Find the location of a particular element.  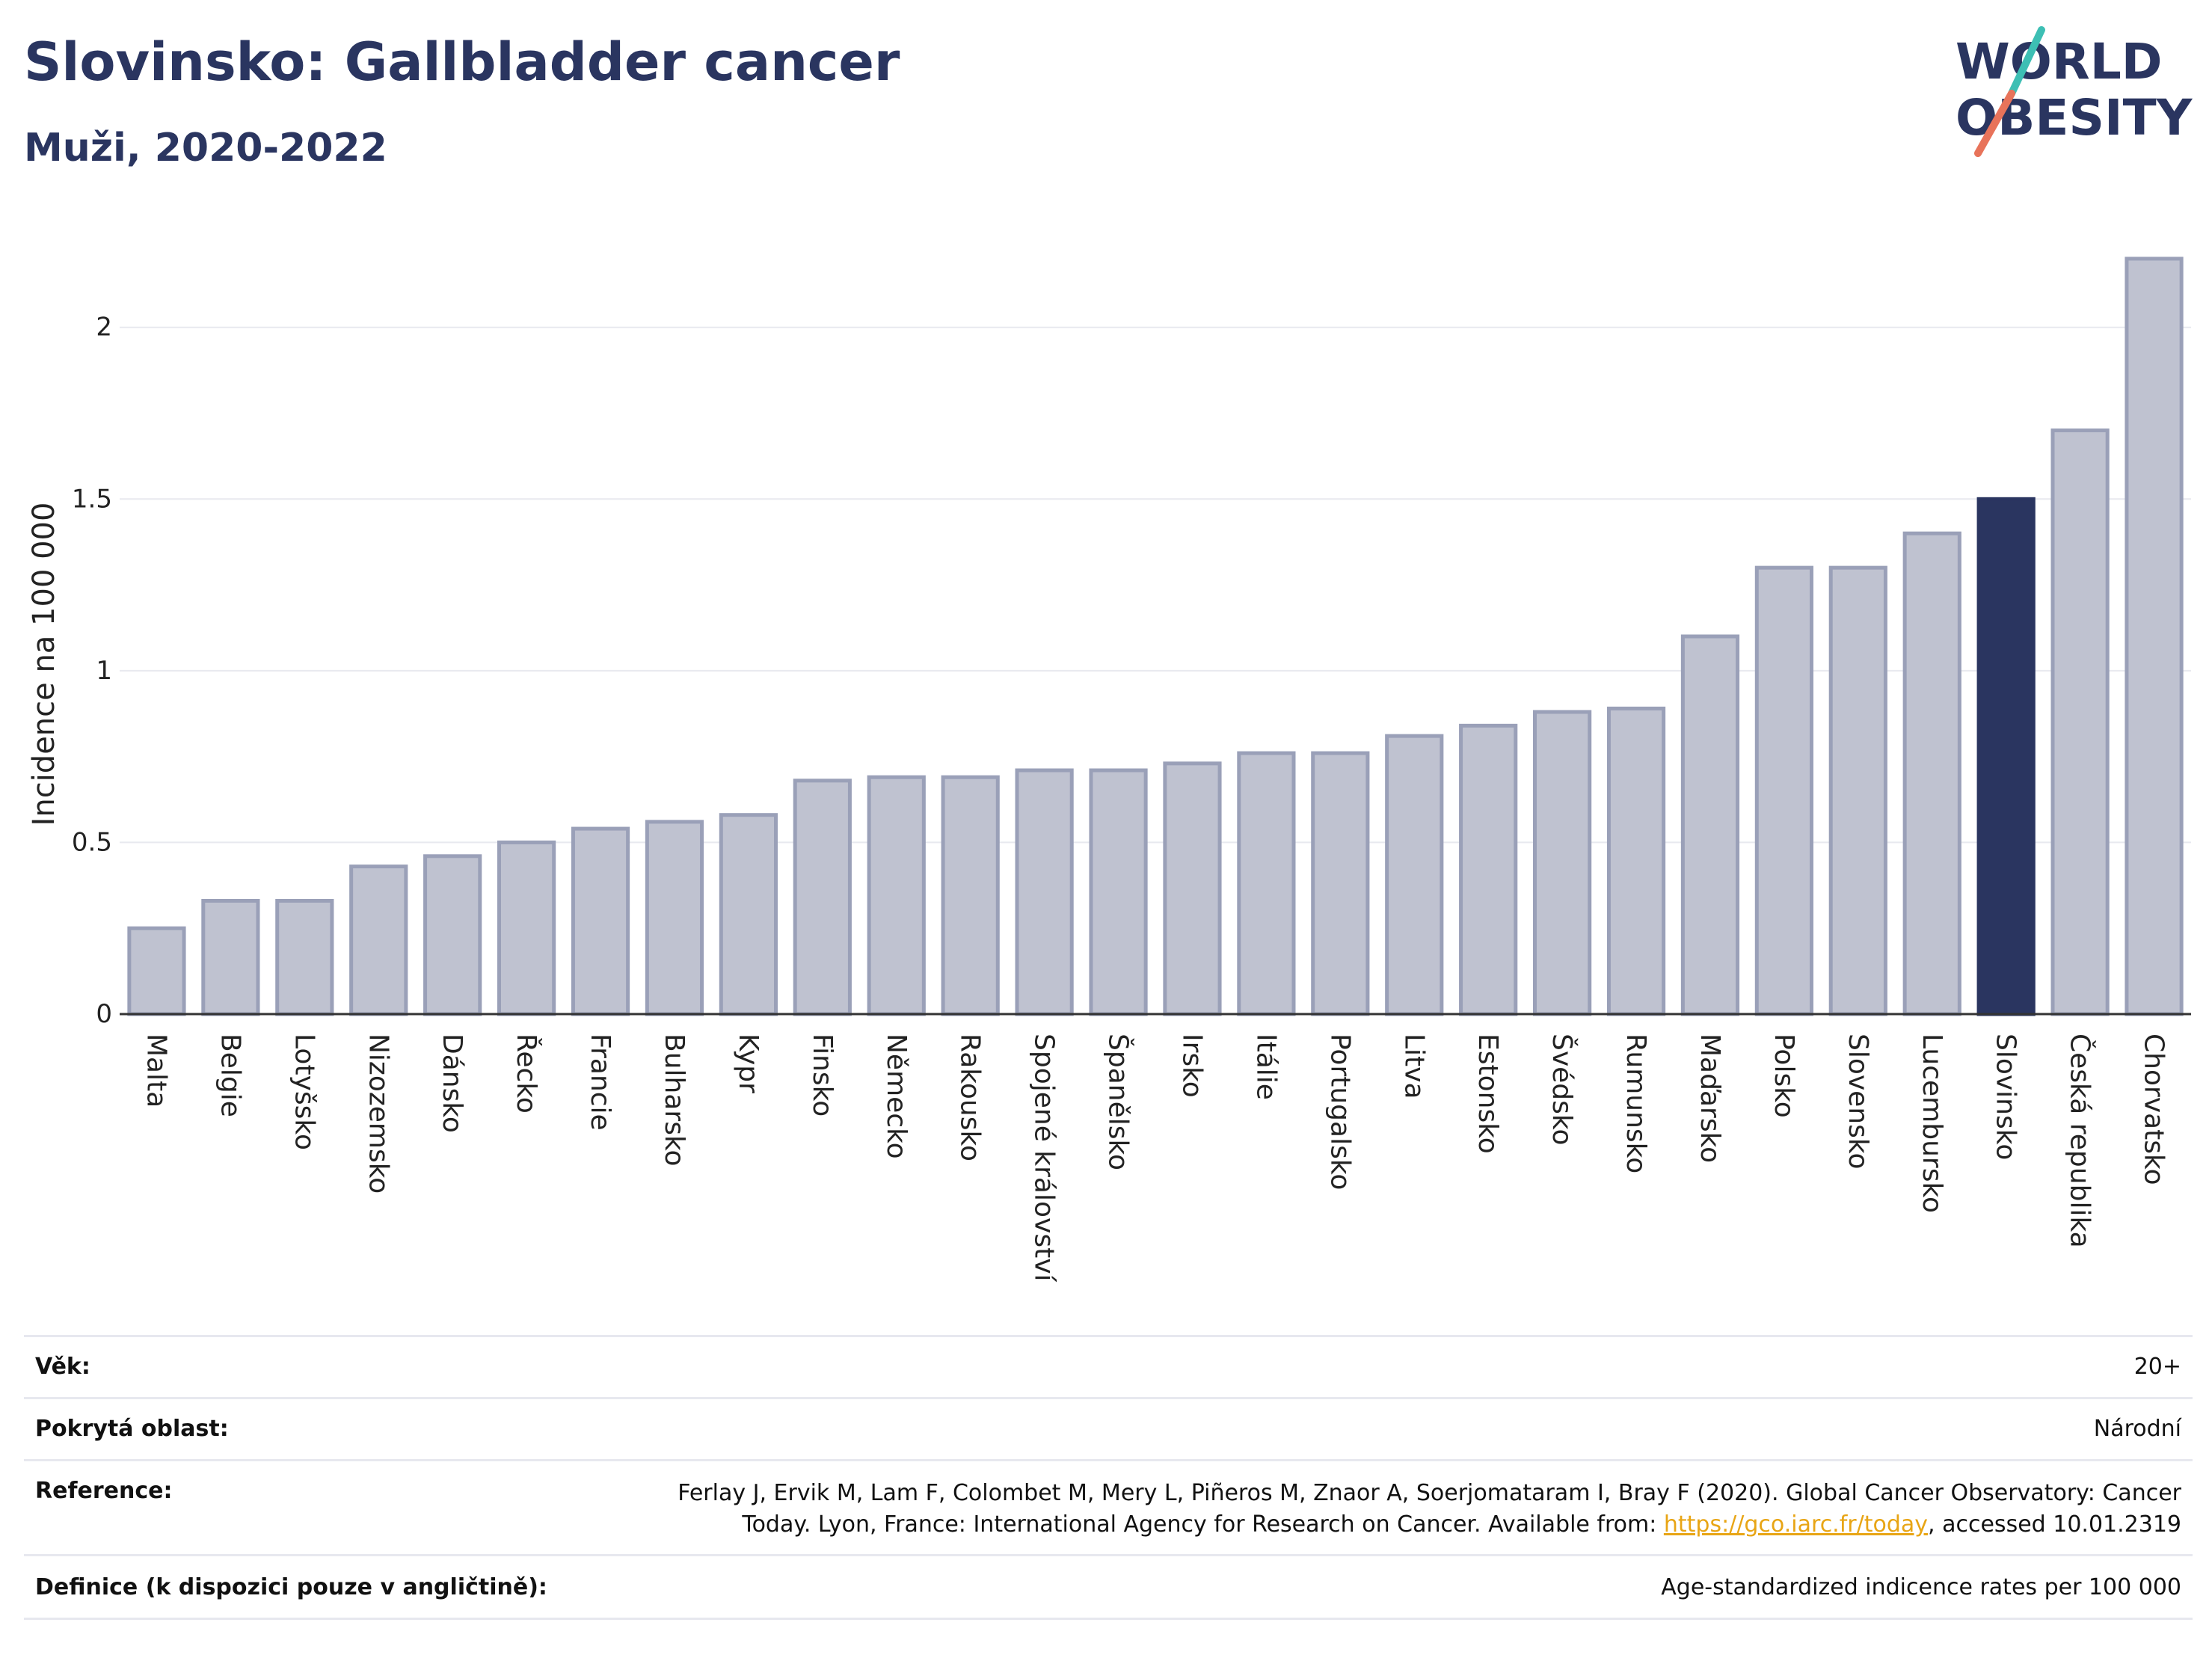

logo-slash-teal is located at coordinates (2026, 61).